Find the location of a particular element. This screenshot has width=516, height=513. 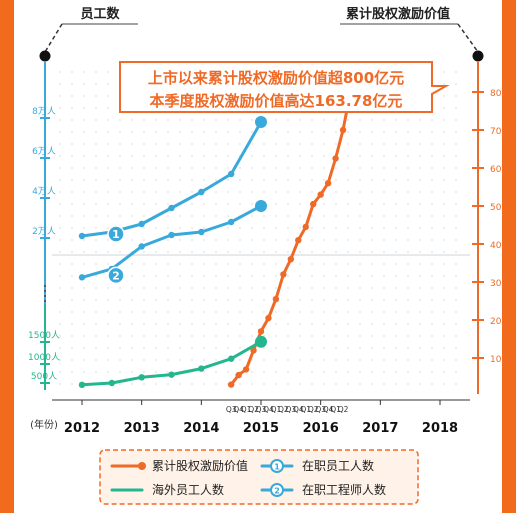

x-axis-quarter-label: Q4 is located at coordinates (298, 409).